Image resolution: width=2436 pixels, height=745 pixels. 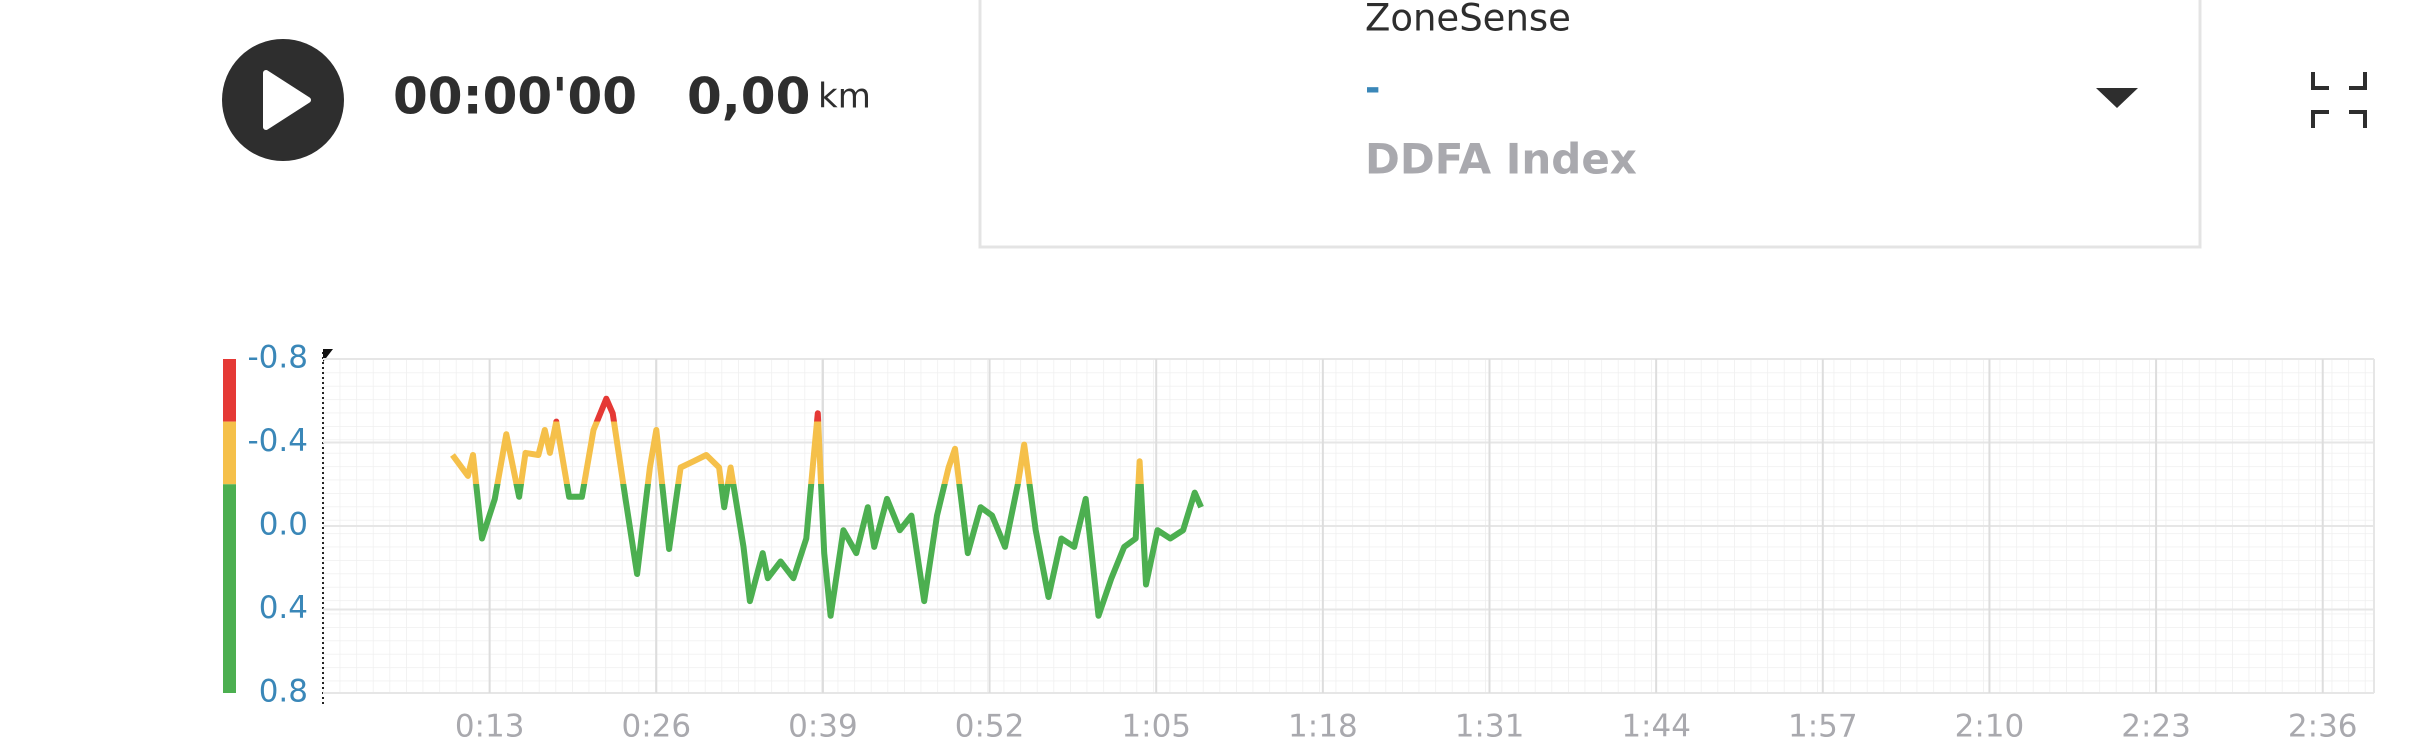 I want to click on collapse-button, so click(x=2339, y=100).